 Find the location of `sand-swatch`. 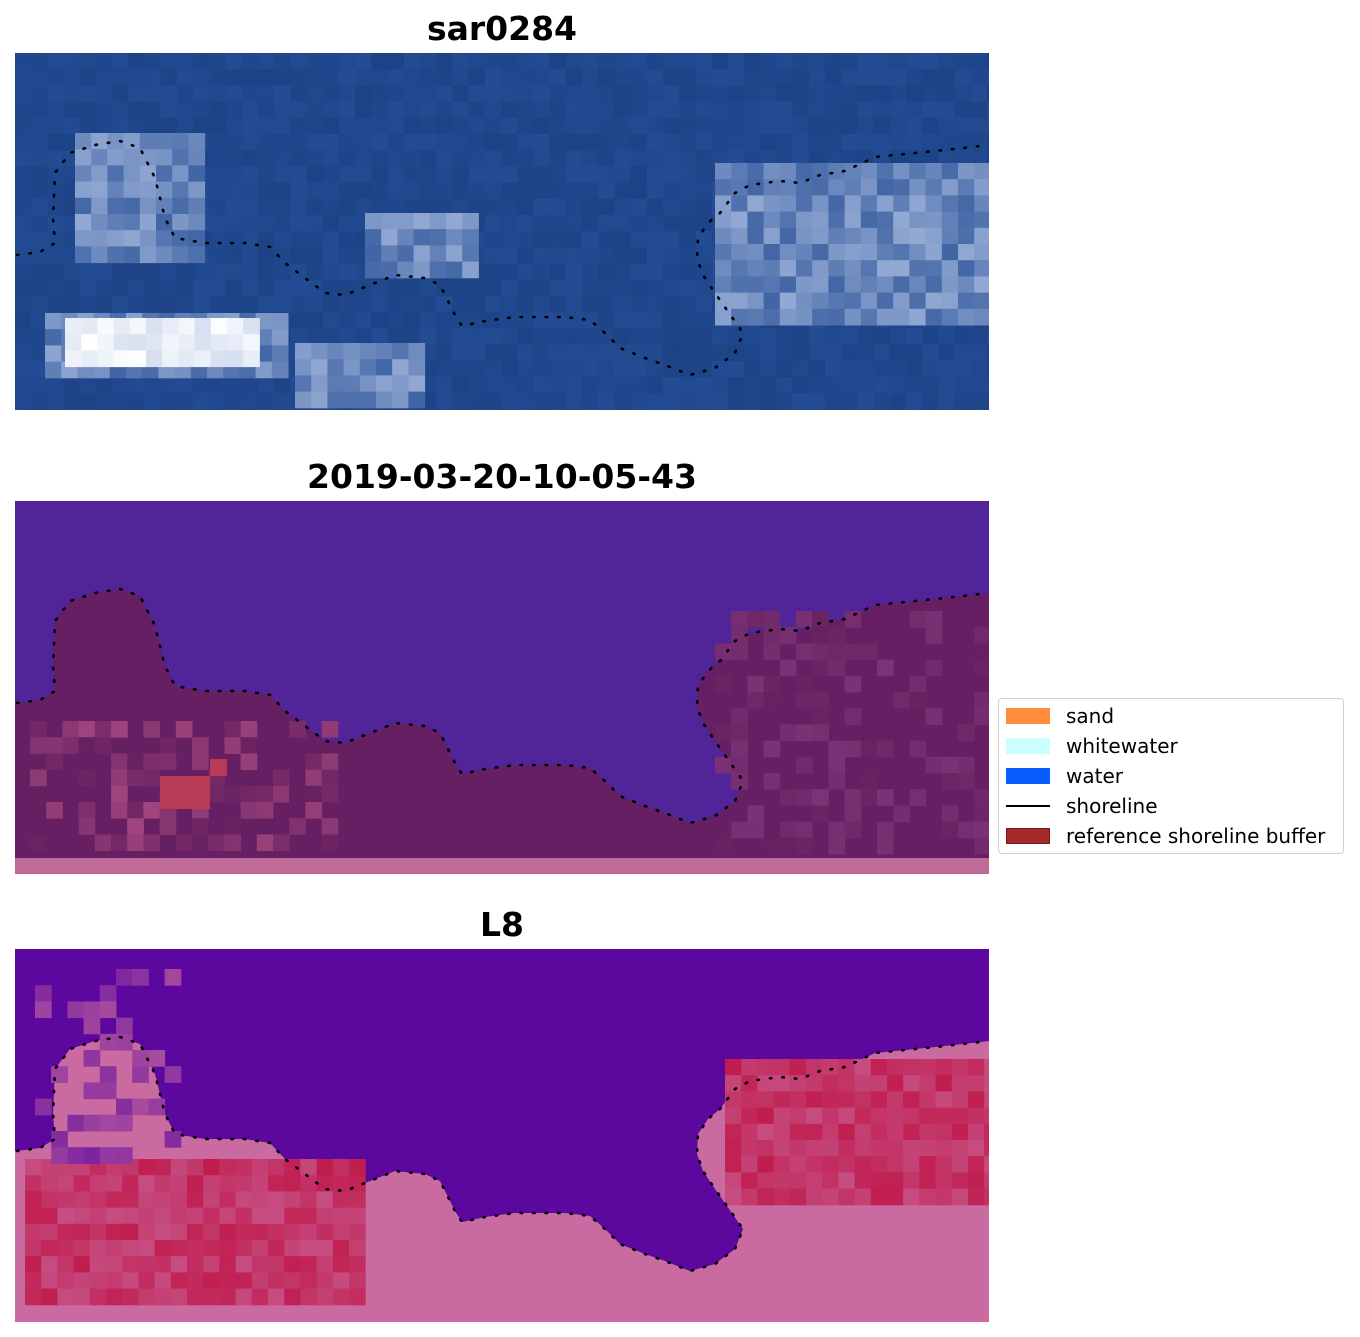

sand-swatch is located at coordinates (1028, 716).